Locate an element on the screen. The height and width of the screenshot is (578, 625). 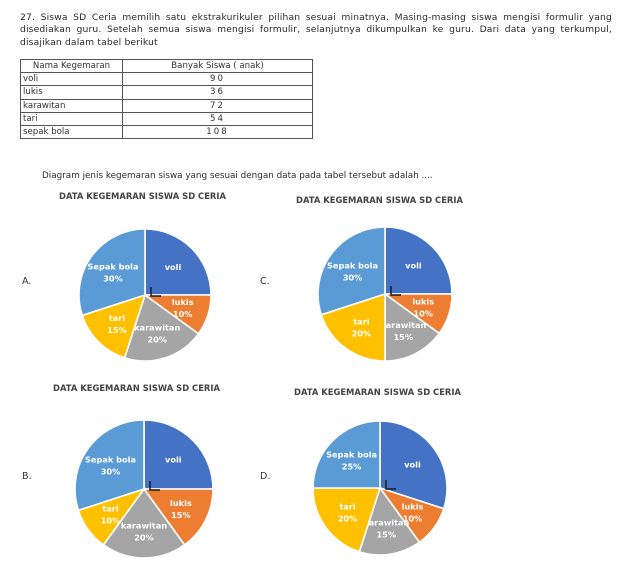
slice-percent-tari: 10% is located at coordinates (111, 520).